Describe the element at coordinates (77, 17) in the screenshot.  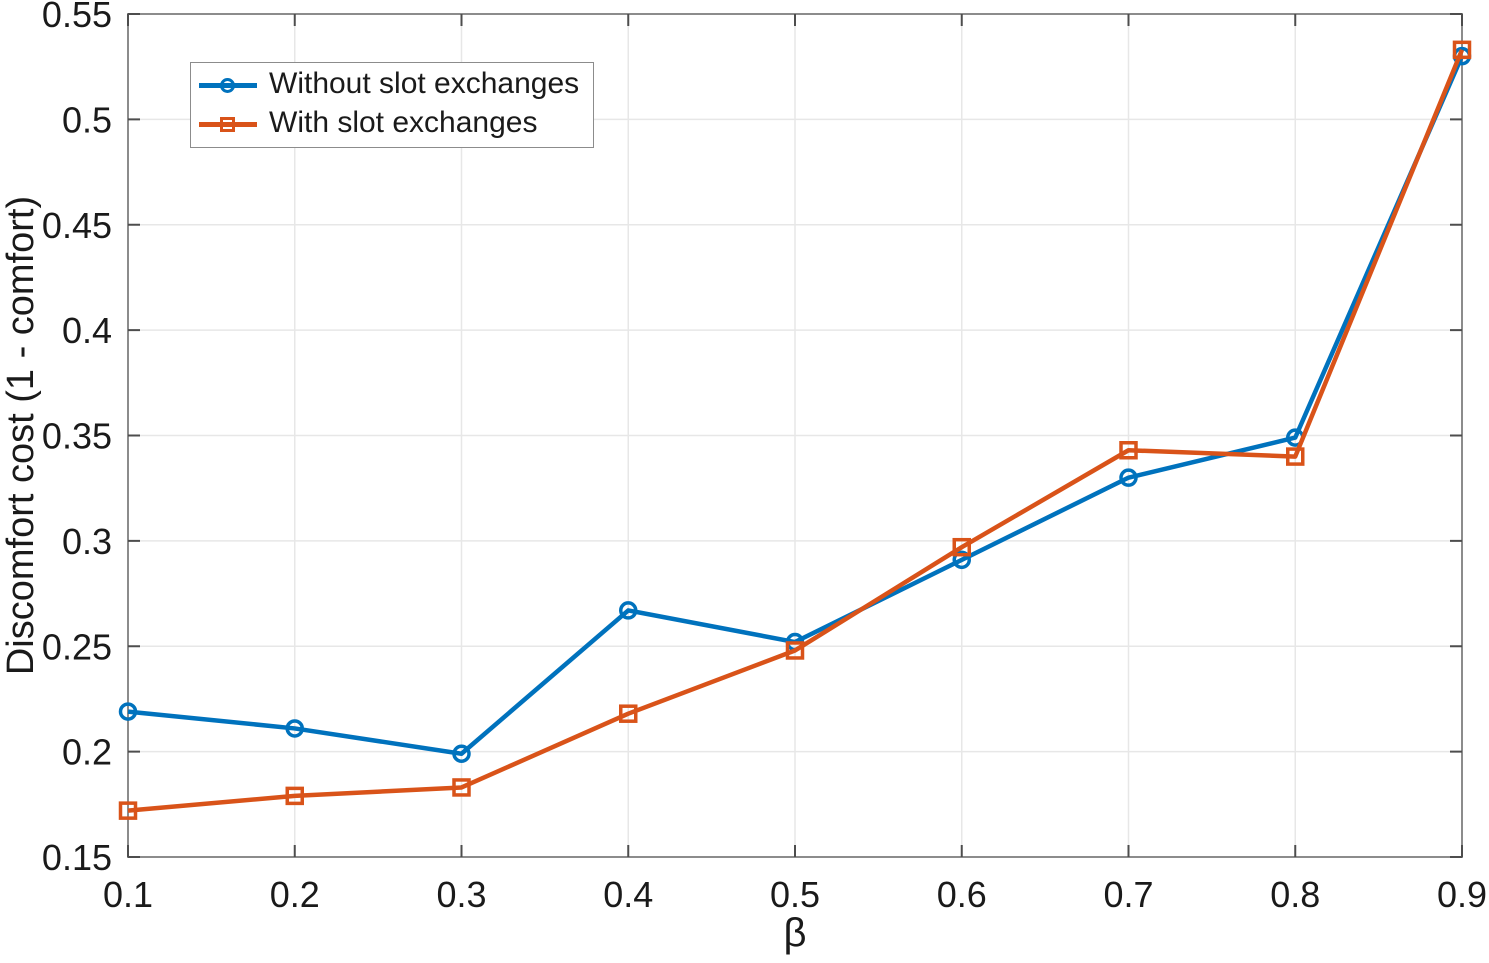
I see `y-tick-label: 0.55` at that location.